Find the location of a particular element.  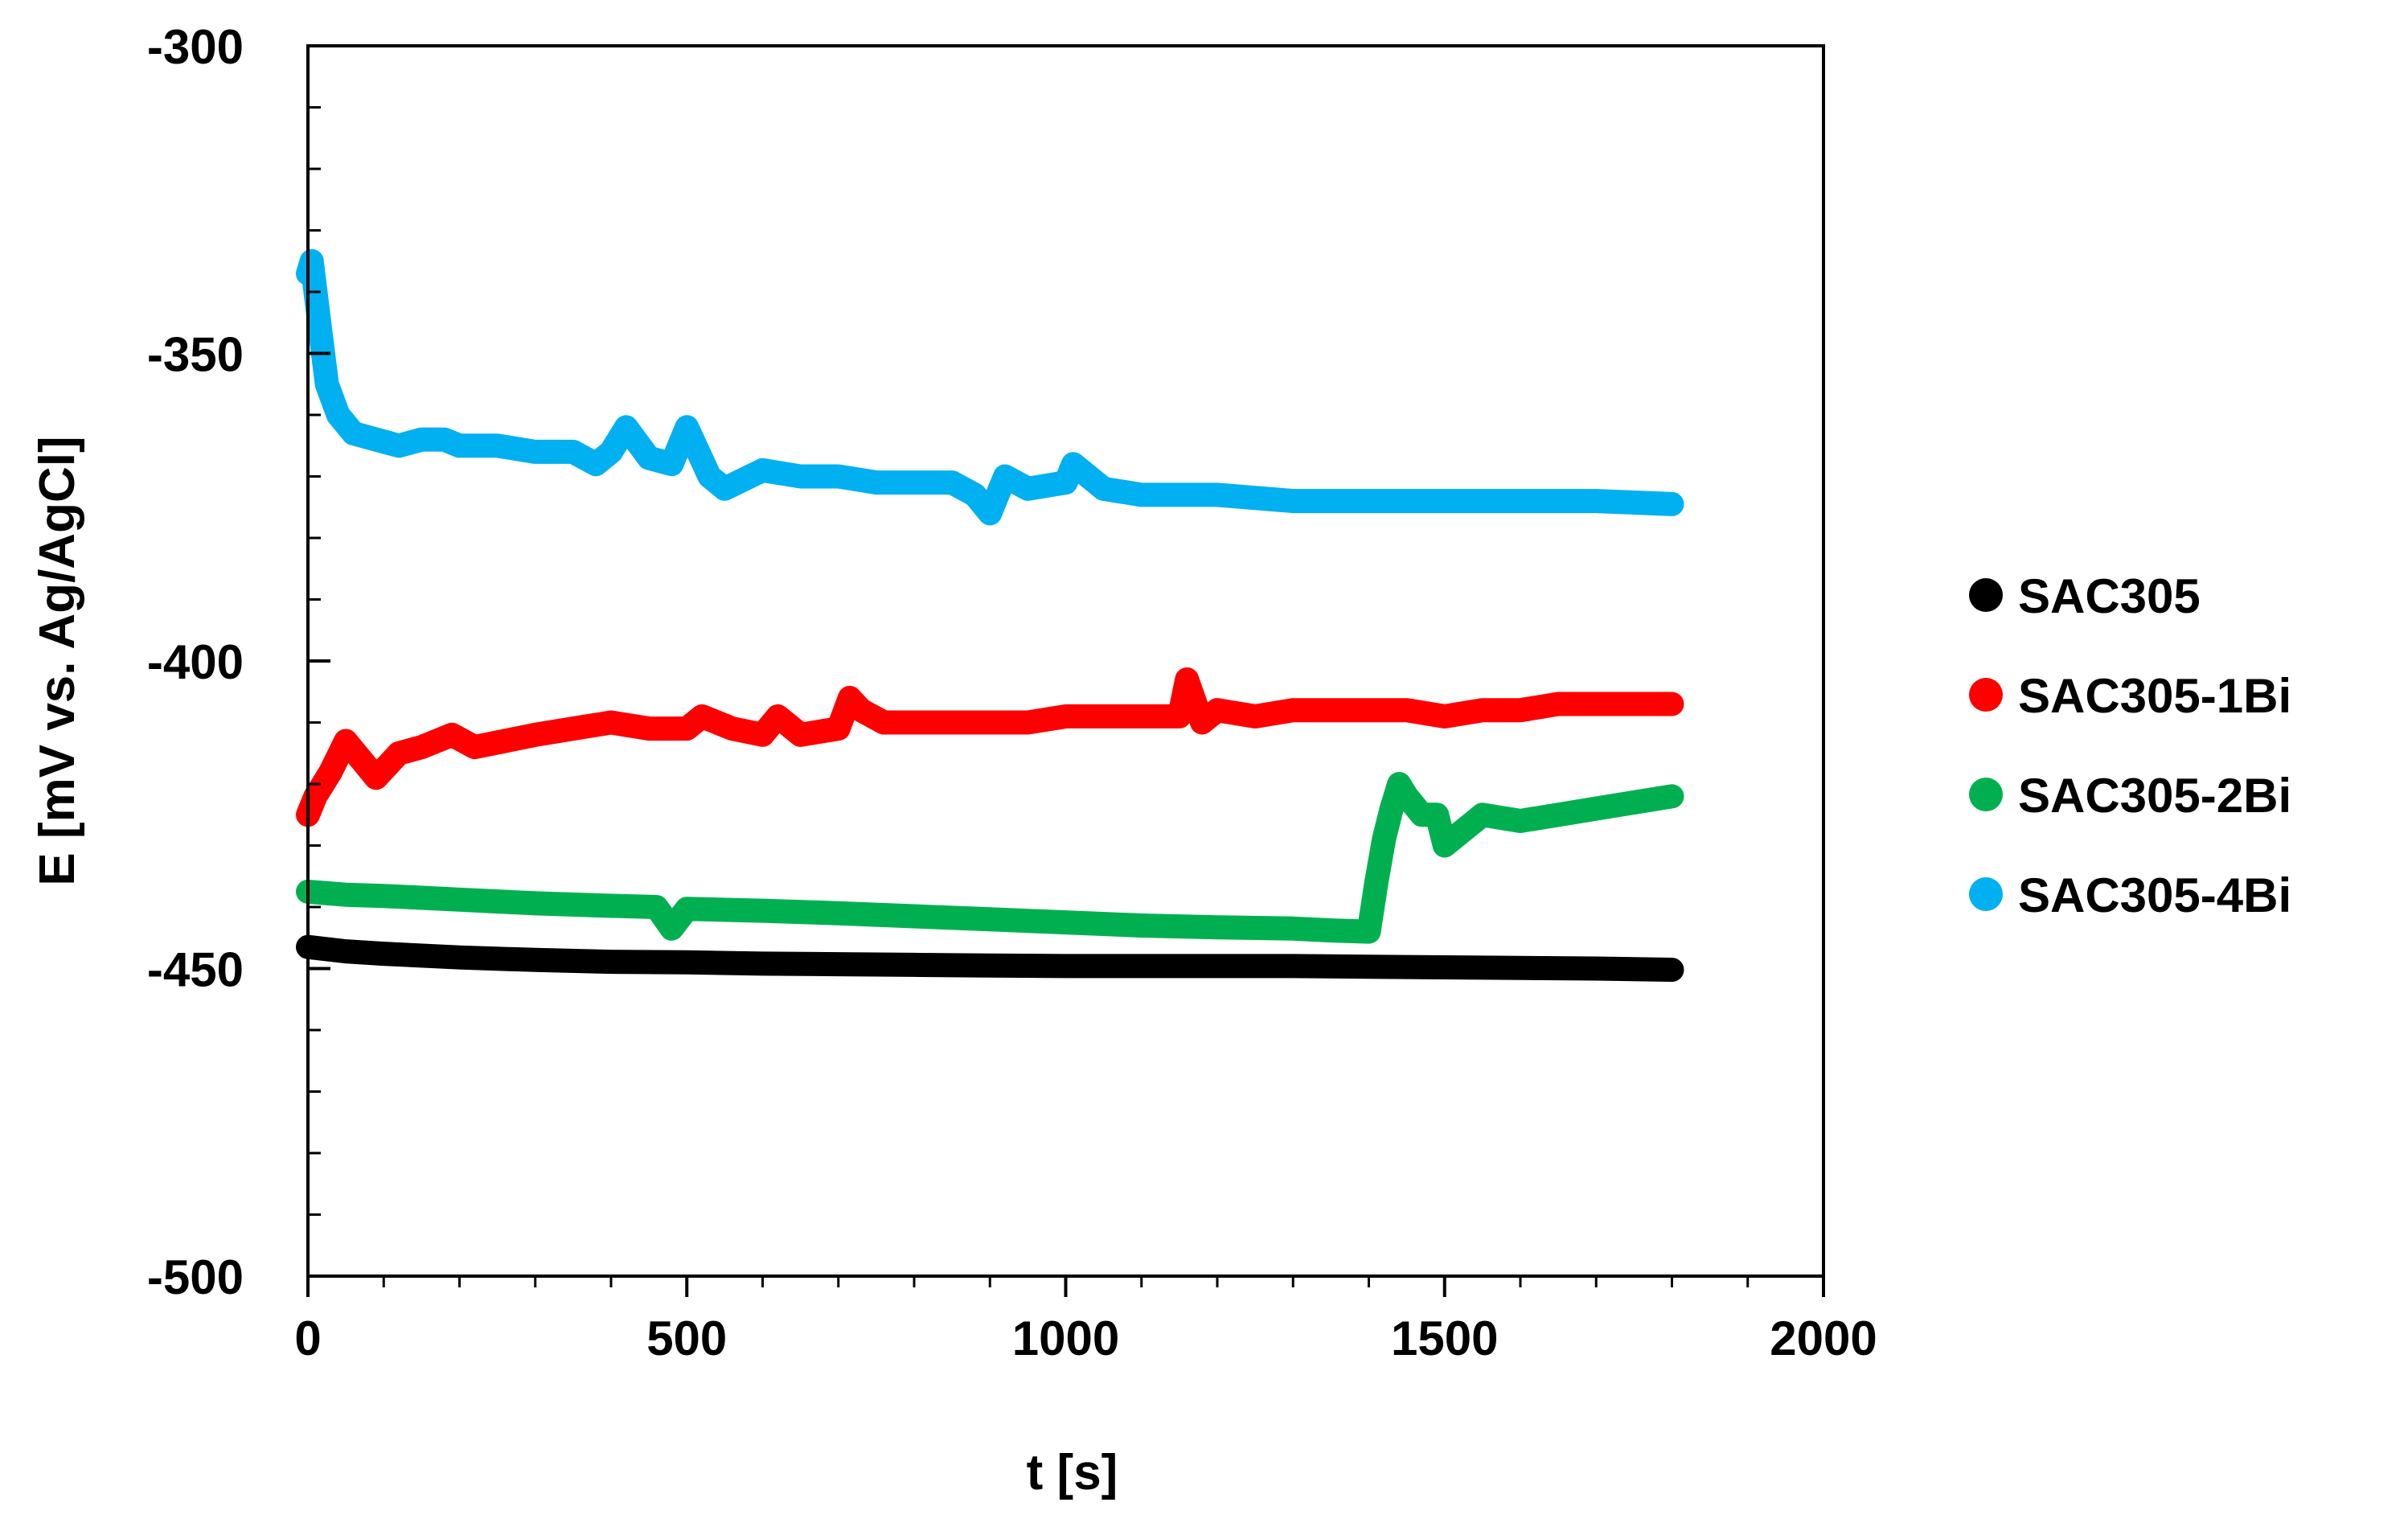

x-tick-label: 1500 is located at coordinates (1444, 1338).